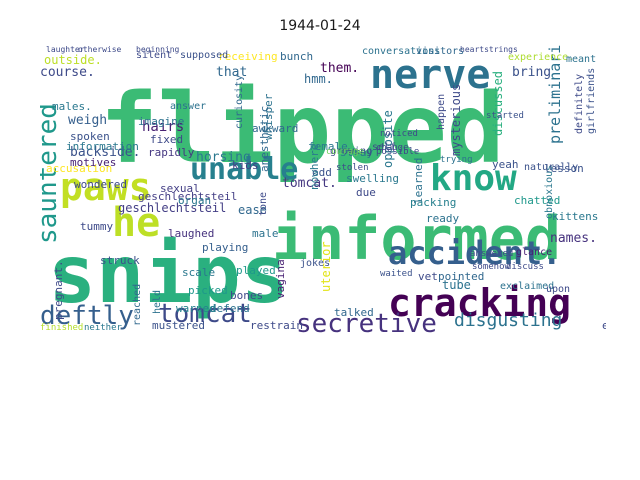 This screenshot has height=480, width=640. What do you see at coordinates (178, 325) in the screenshot?
I see `cloud-word: mustered` at bounding box center [178, 325].